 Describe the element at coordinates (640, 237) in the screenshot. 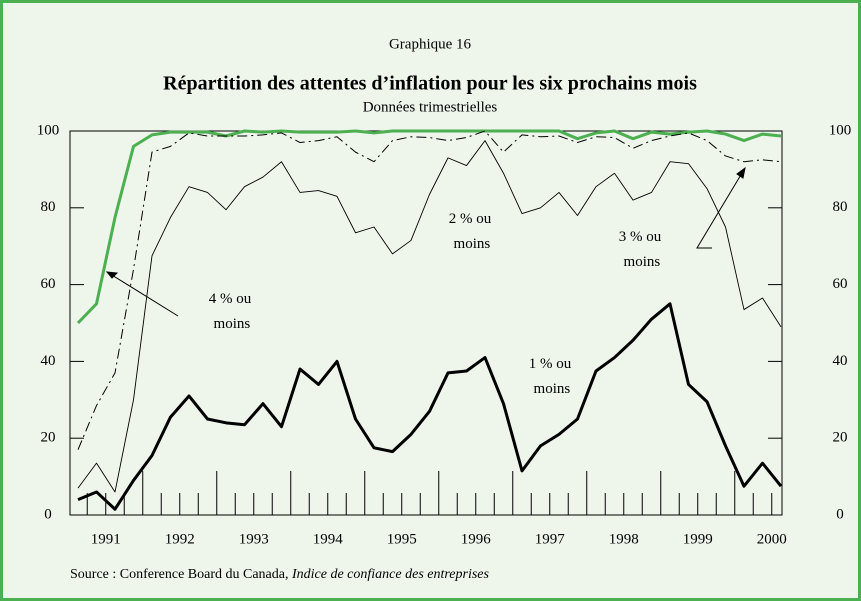

I see `series-label-line: 3 % ou` at that location.